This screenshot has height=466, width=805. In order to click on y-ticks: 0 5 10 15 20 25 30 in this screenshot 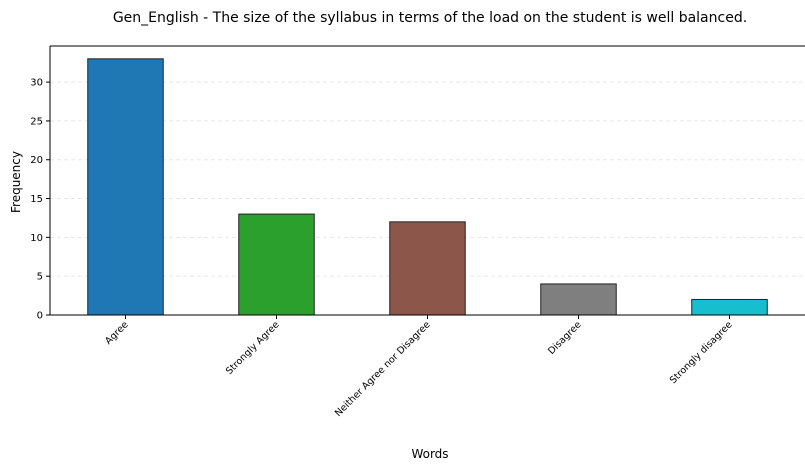, I will do `click(40, 200)`.